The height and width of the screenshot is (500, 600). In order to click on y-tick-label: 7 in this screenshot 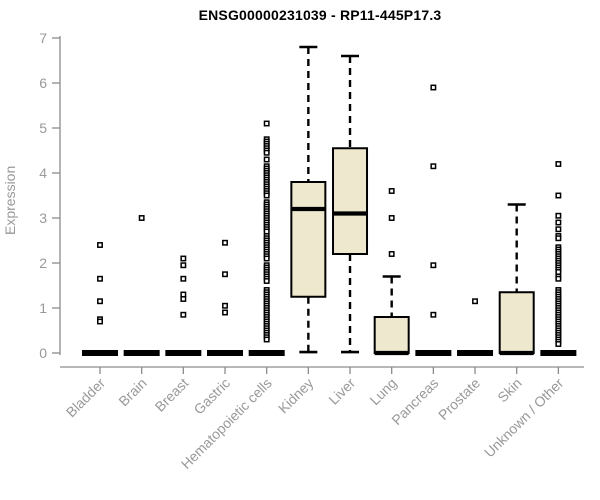, I will do `click(43, 38)`.